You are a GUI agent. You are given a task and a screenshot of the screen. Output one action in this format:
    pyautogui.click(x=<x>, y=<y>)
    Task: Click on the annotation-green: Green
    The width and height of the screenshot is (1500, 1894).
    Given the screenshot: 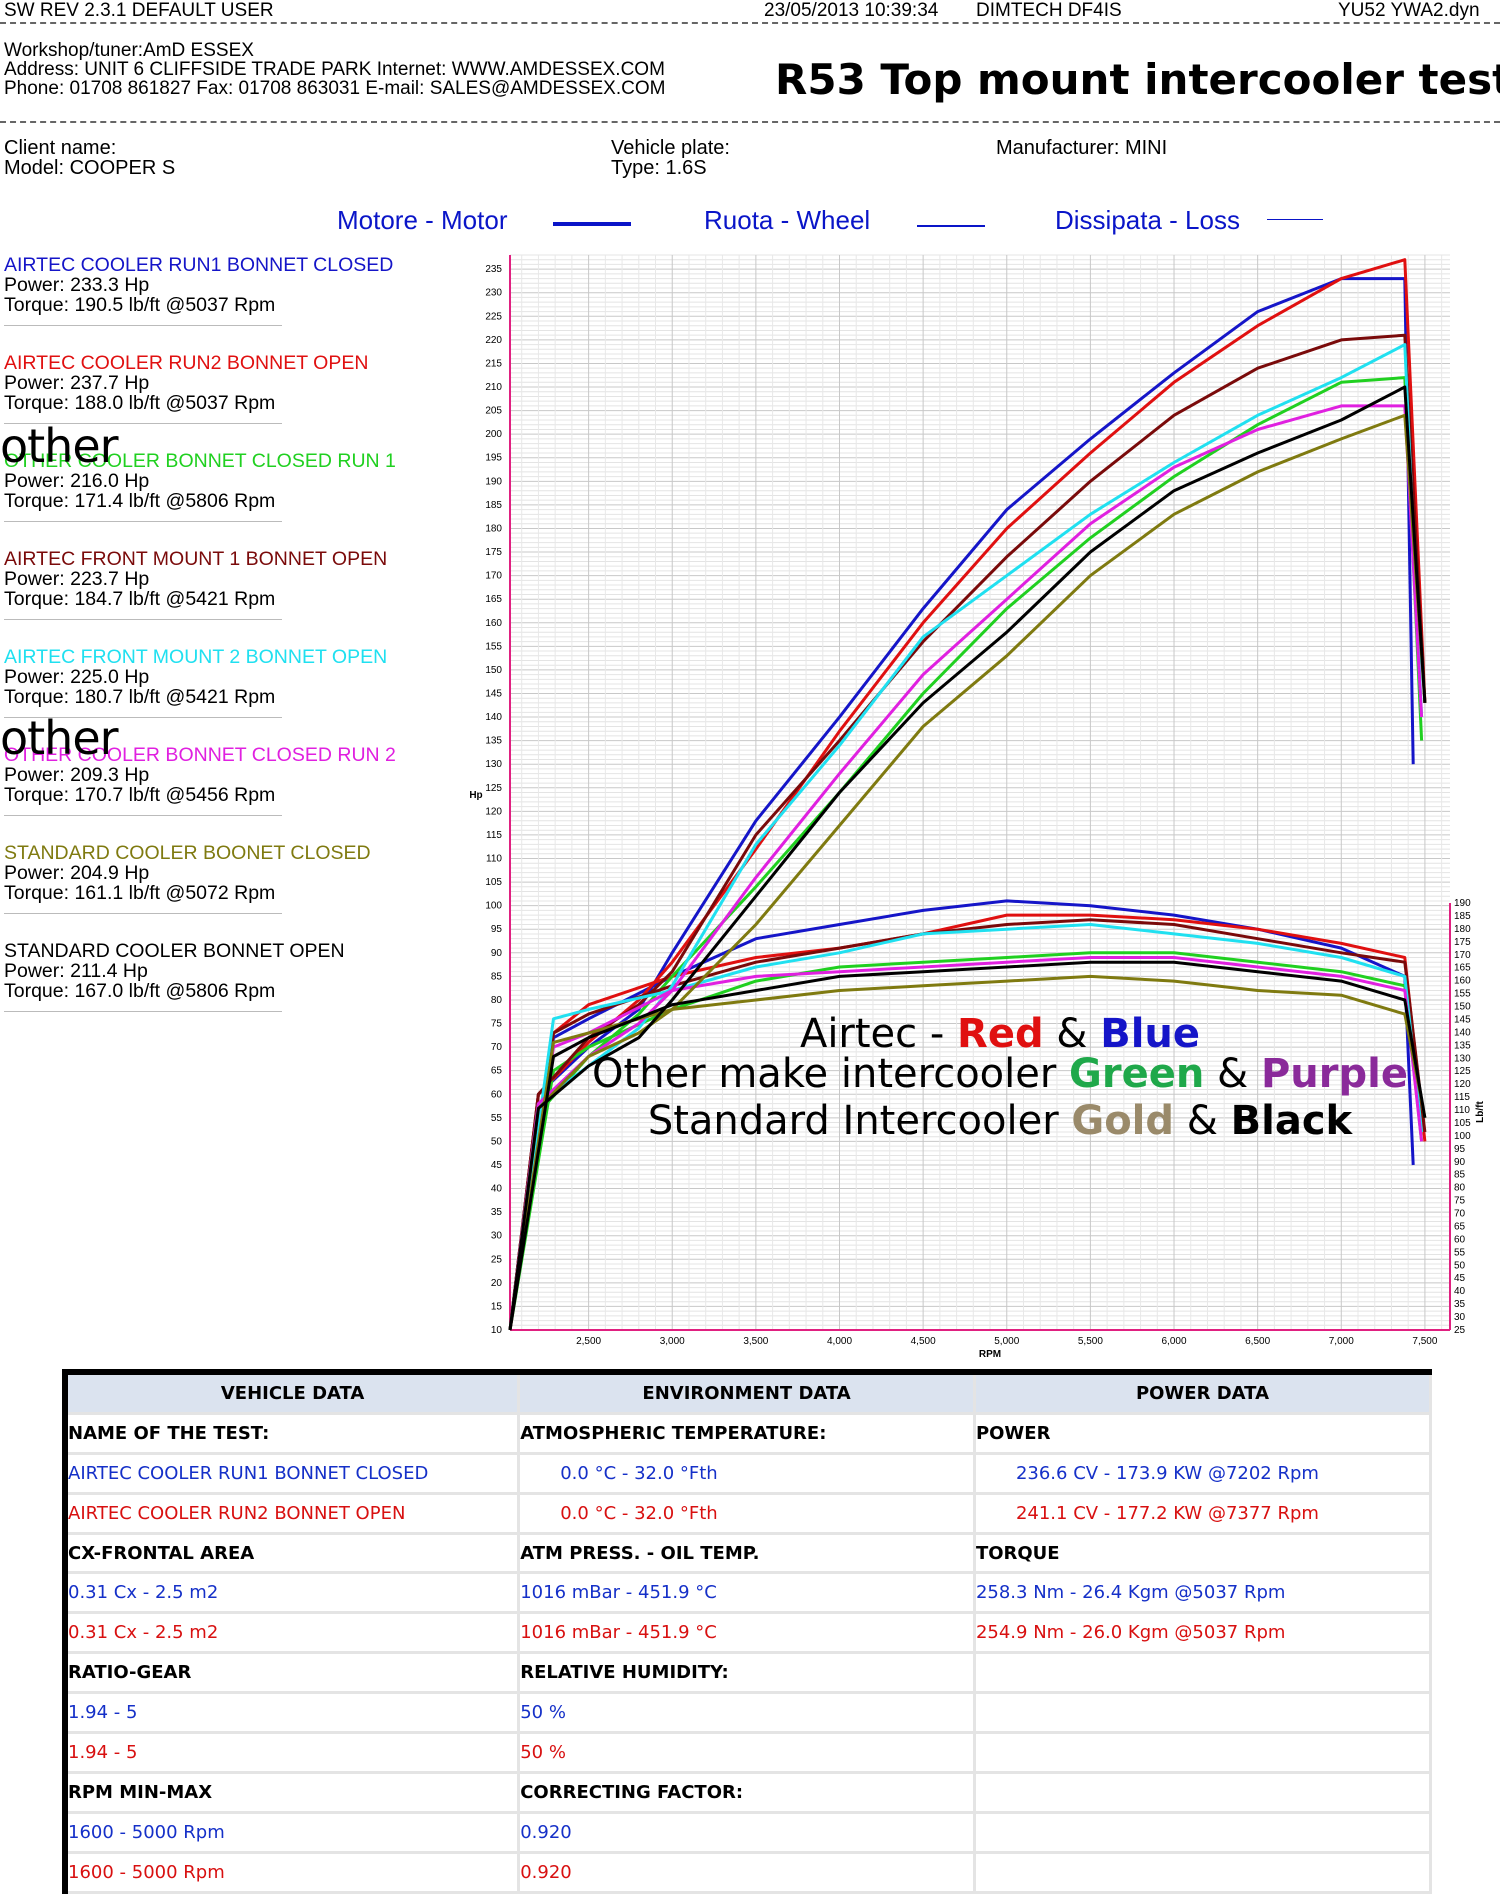 What is the action you would take?
    pyautogui.click(x=1136, y=1074)
    